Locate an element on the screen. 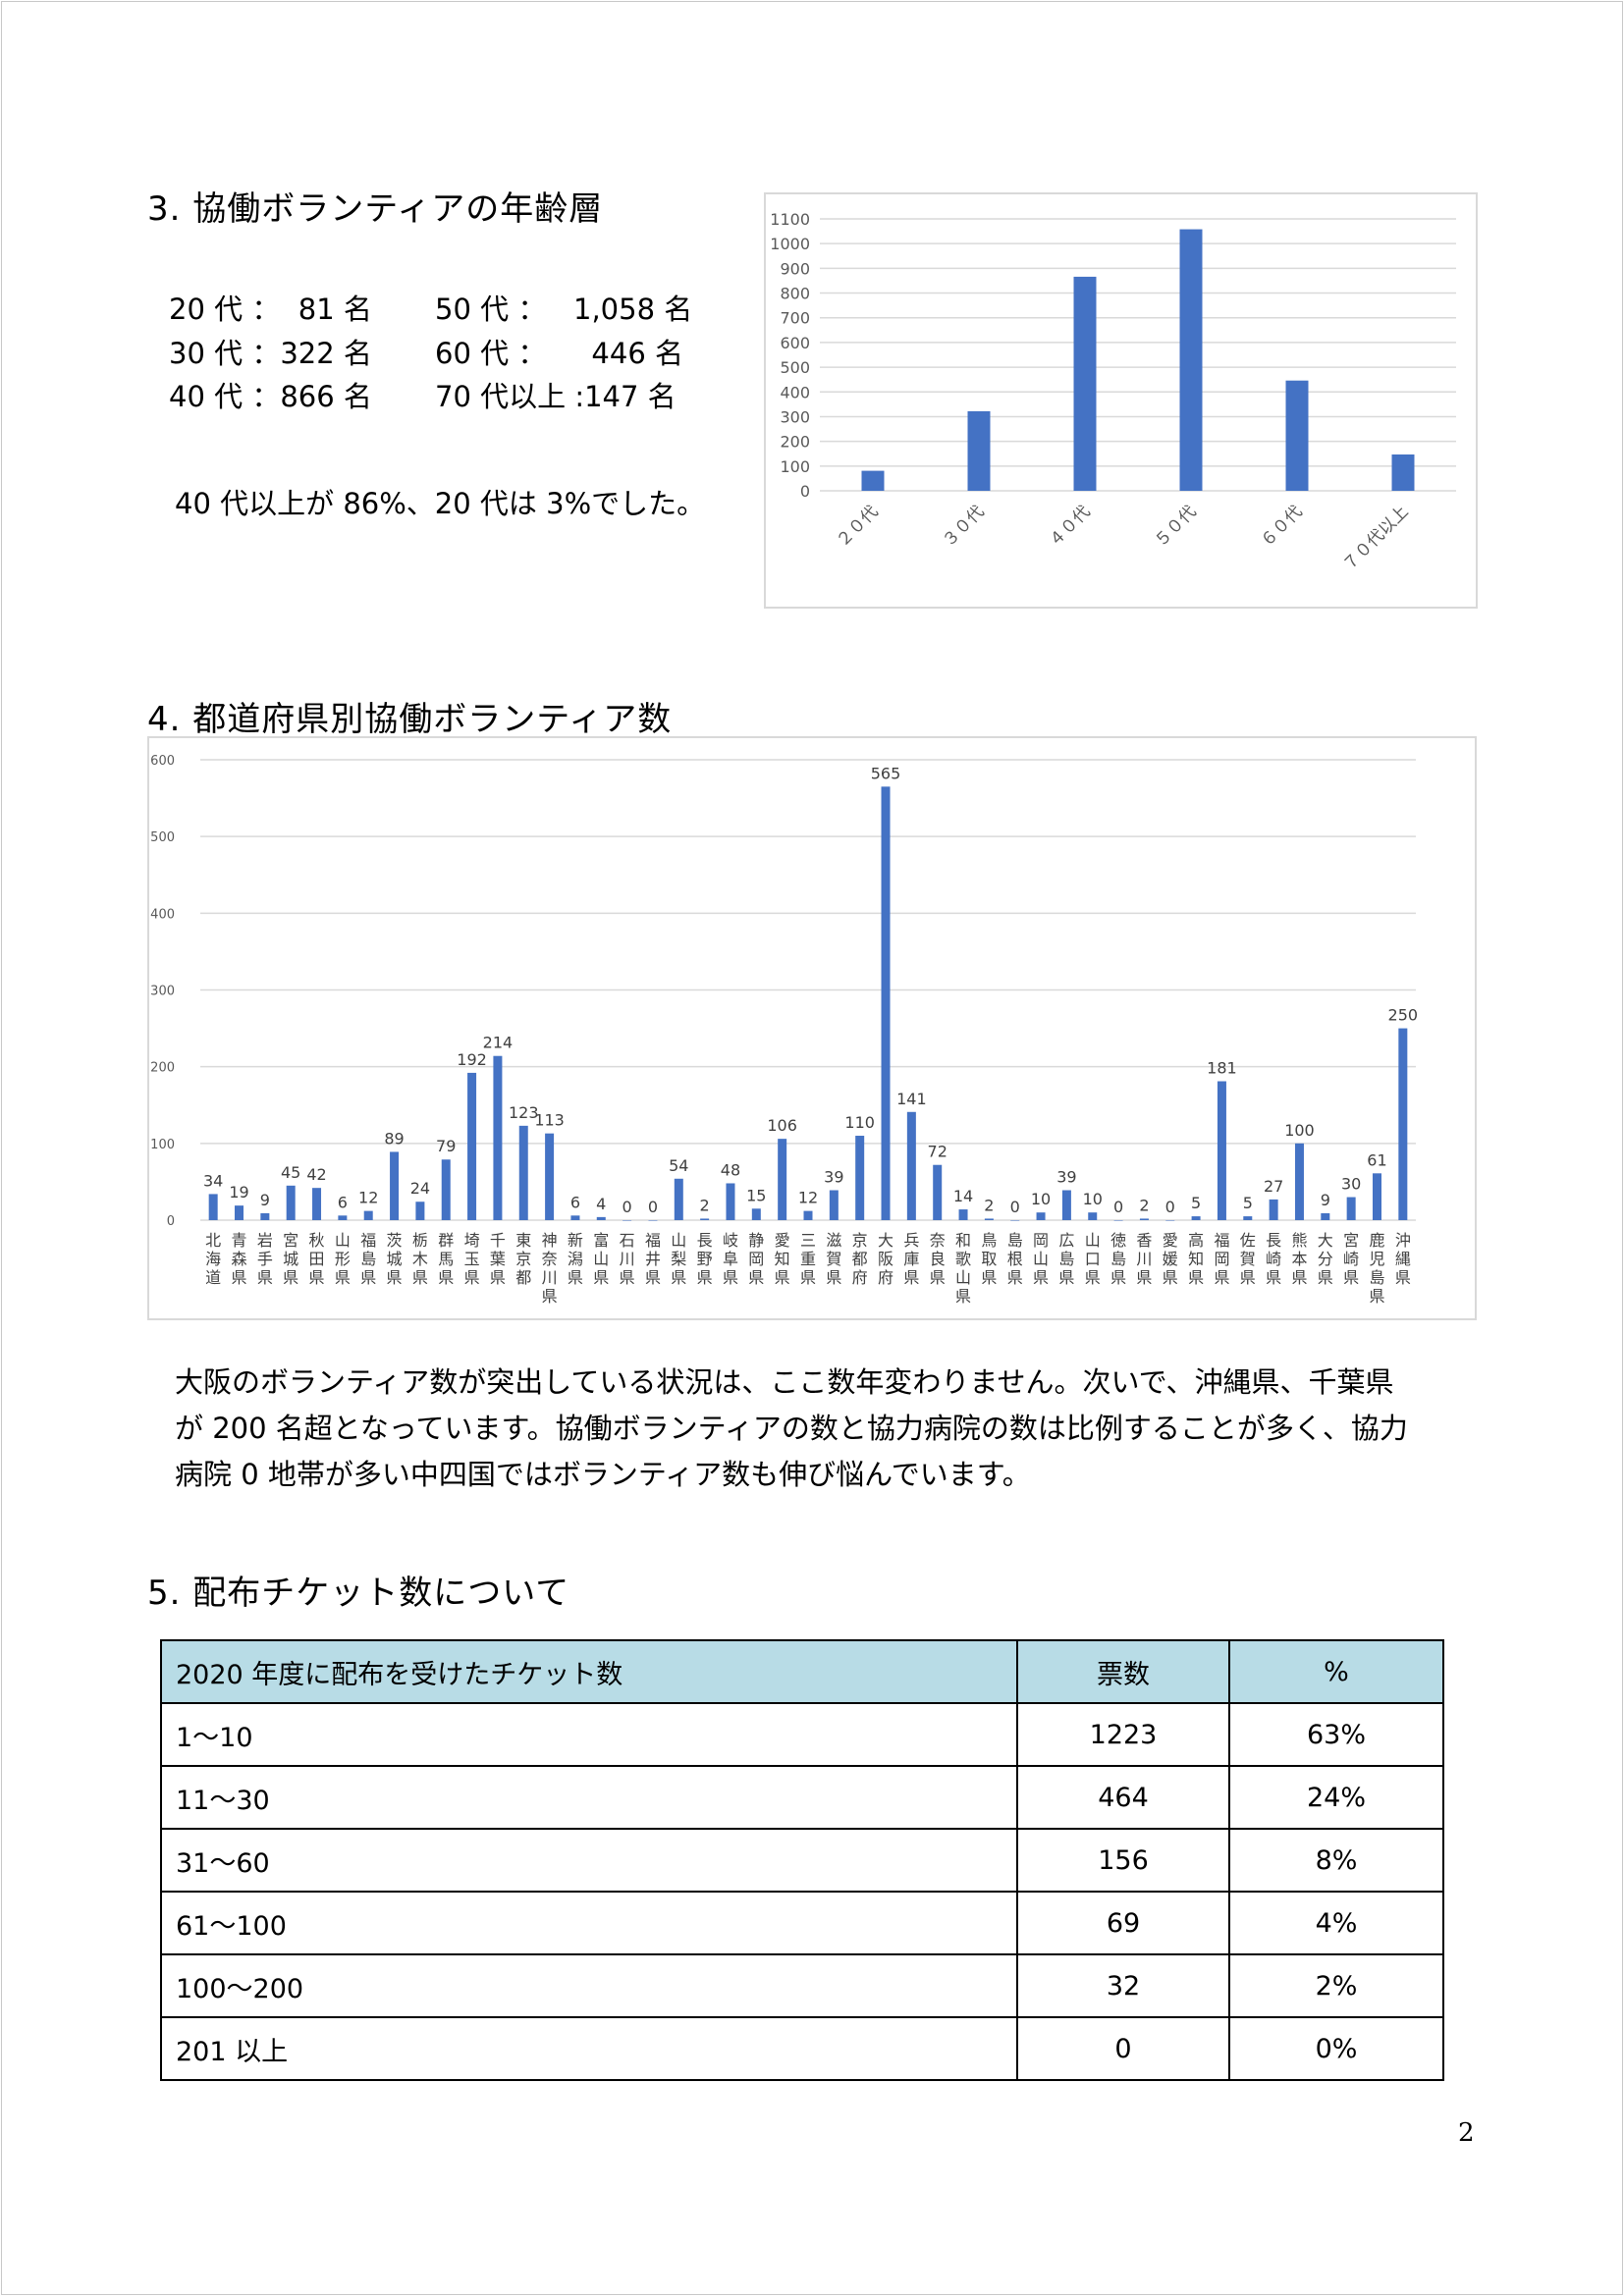 Image resolution: width=1624 pixels, height=2296 pixels. x-tick-label: 青森県 is located at coordinates (239, 1259).